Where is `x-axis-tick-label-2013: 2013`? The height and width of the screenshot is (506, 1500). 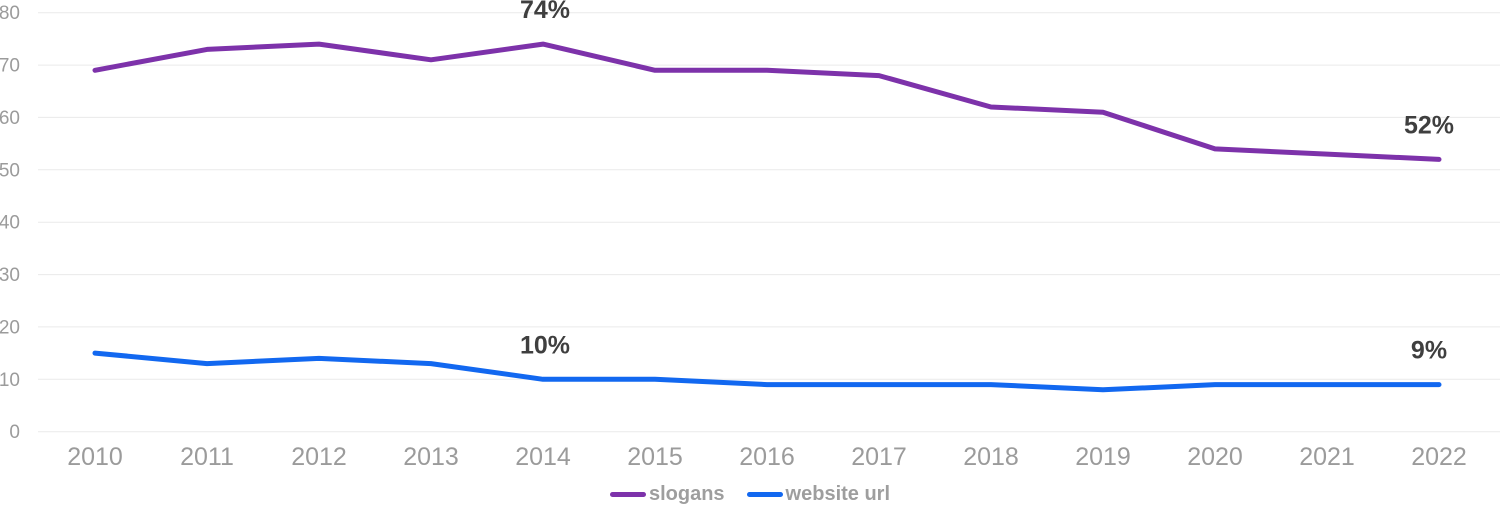
x-axis-tick-label-2013: 2013 is located at coordinates (431, 457).